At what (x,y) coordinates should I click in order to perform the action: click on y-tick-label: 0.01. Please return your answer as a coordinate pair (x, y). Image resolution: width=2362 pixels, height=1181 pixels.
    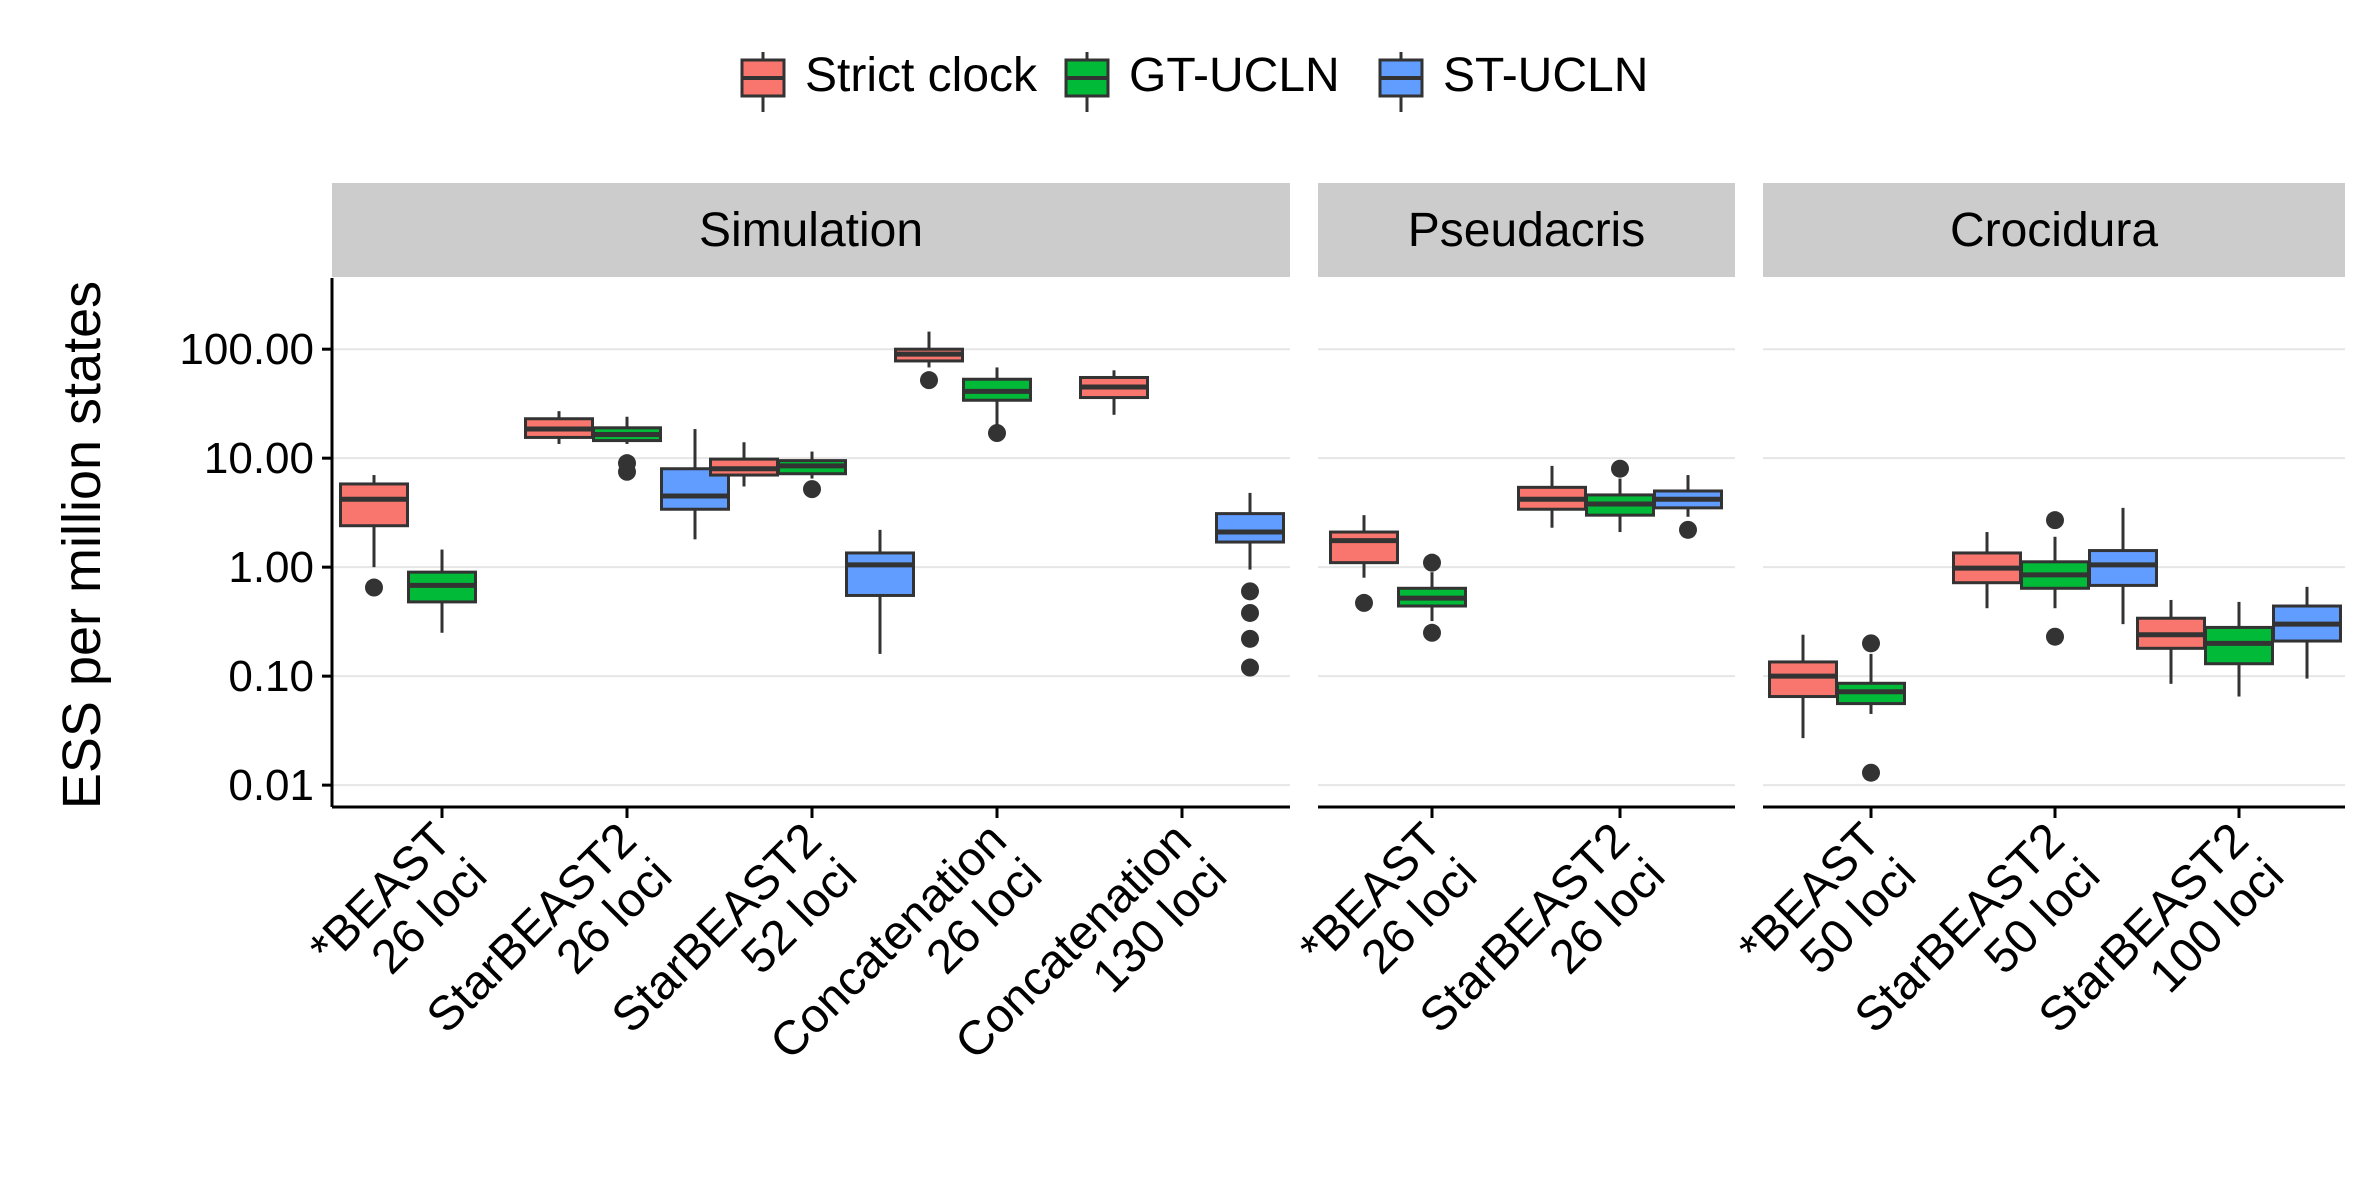
    Looking at the image, I should click on (271, 785).